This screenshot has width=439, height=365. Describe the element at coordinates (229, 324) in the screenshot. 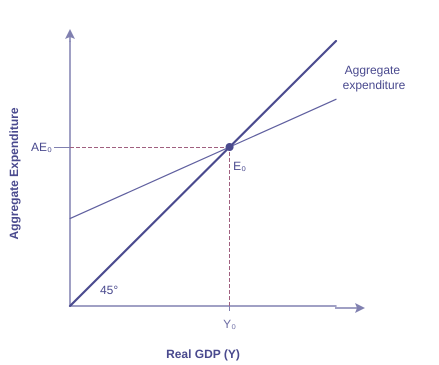

I see `text: Y₀` at that location.